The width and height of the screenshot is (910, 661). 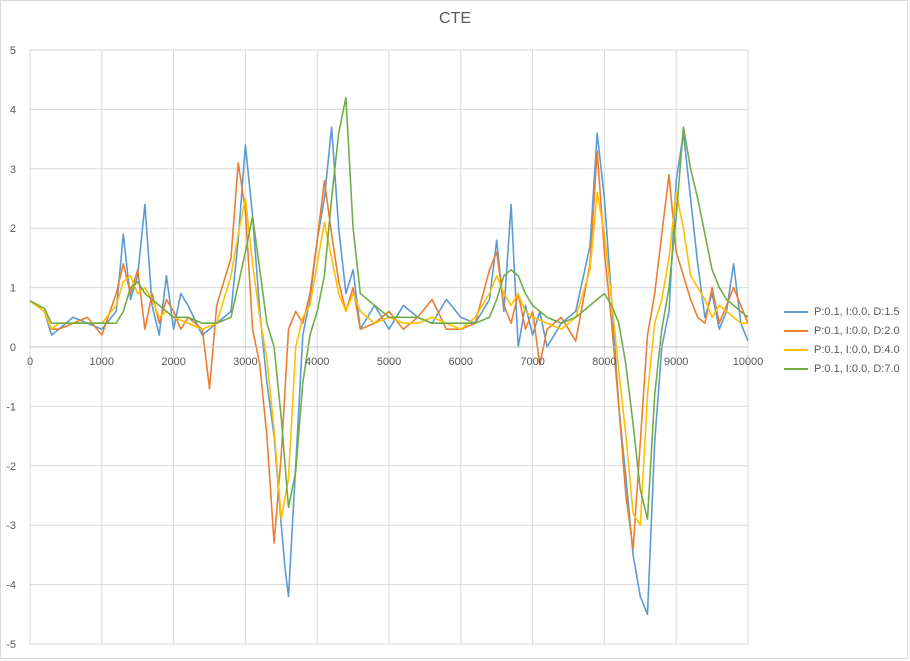 I want to click on legend-item-2: P:0.1, I:0.0, D:2.0, so click(x=842, y=330).